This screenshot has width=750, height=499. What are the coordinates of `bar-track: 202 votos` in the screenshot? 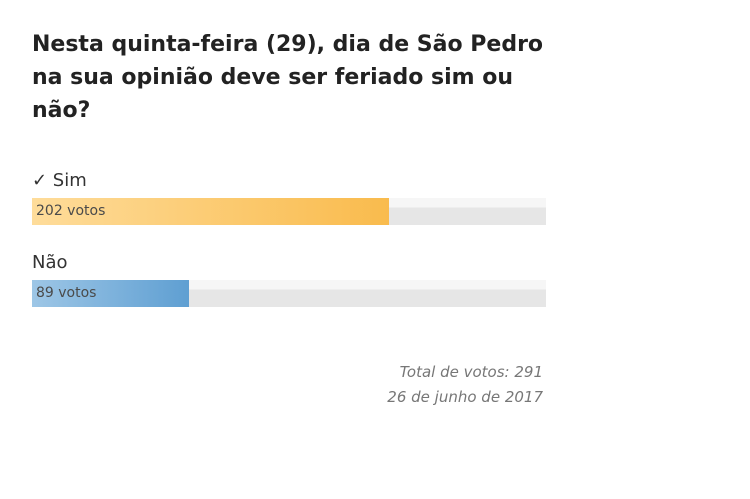 It's located at (289, 211).